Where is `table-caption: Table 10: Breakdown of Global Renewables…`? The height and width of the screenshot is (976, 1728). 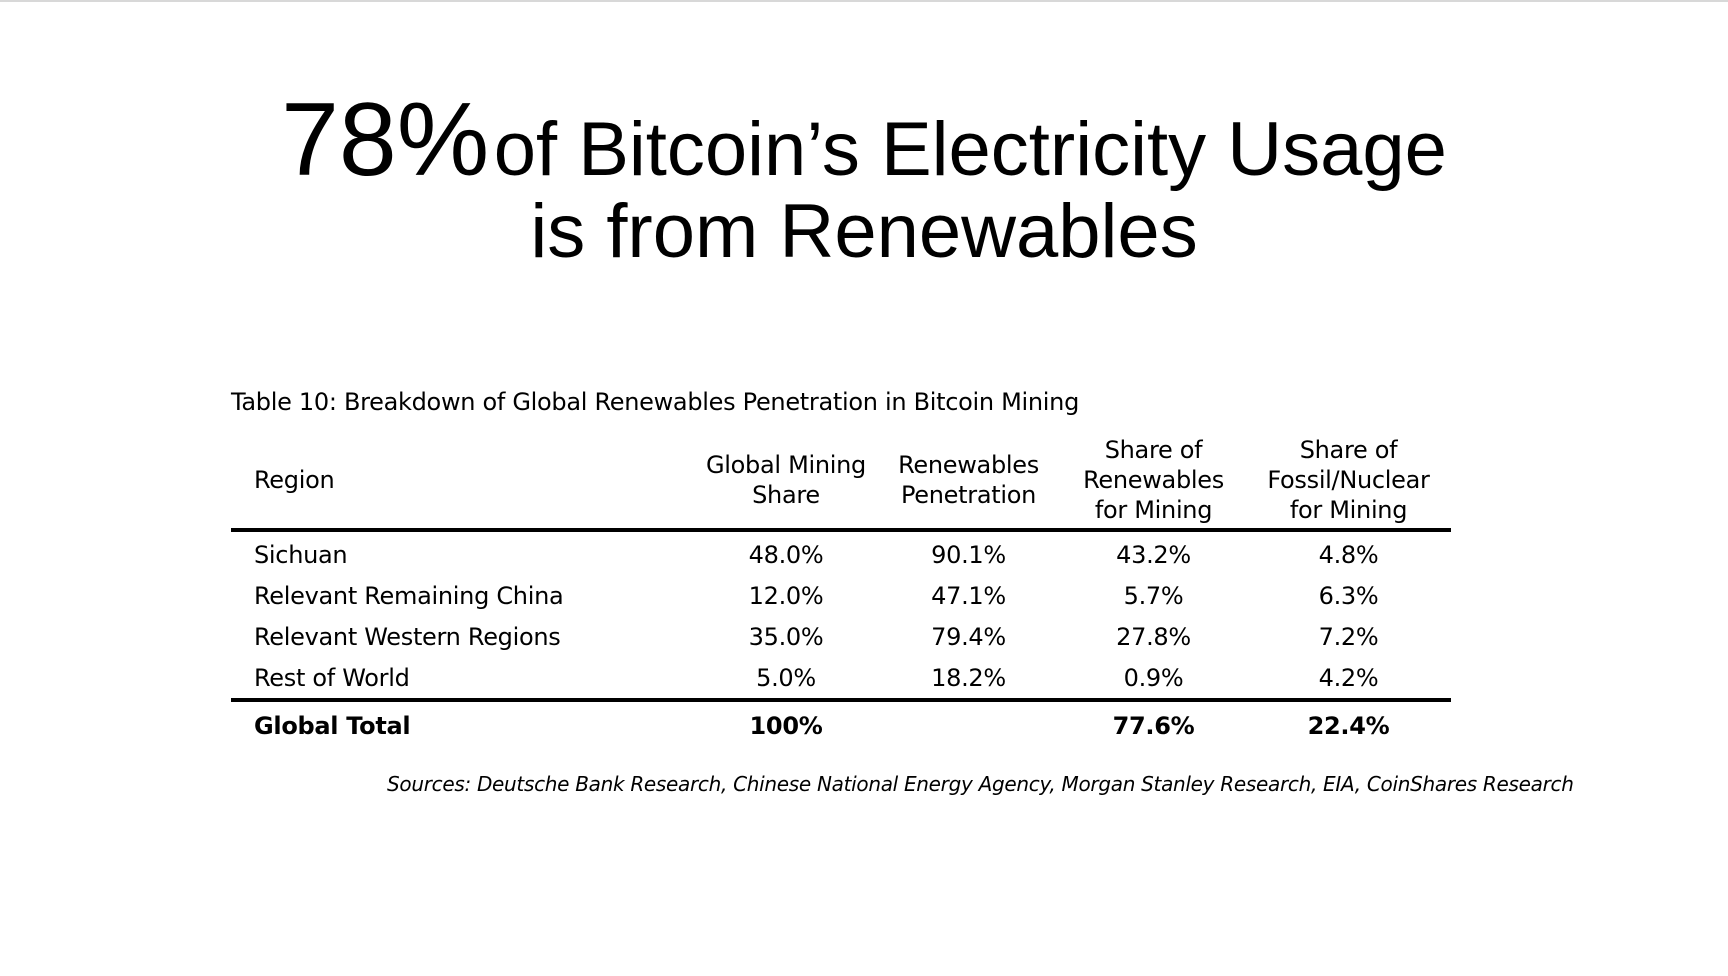
table-caption: Table 10: Breakdown of Global Renewables… is located at coordinates (655, 402).